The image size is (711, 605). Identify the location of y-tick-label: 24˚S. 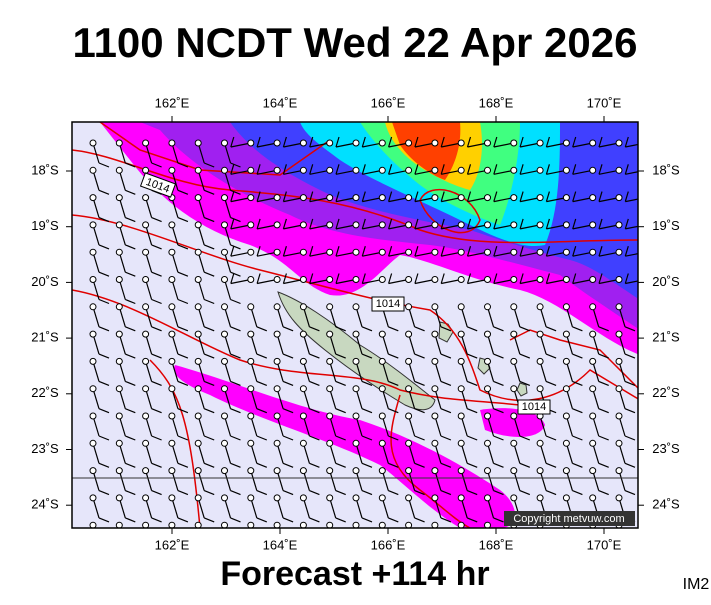
(666, 504).